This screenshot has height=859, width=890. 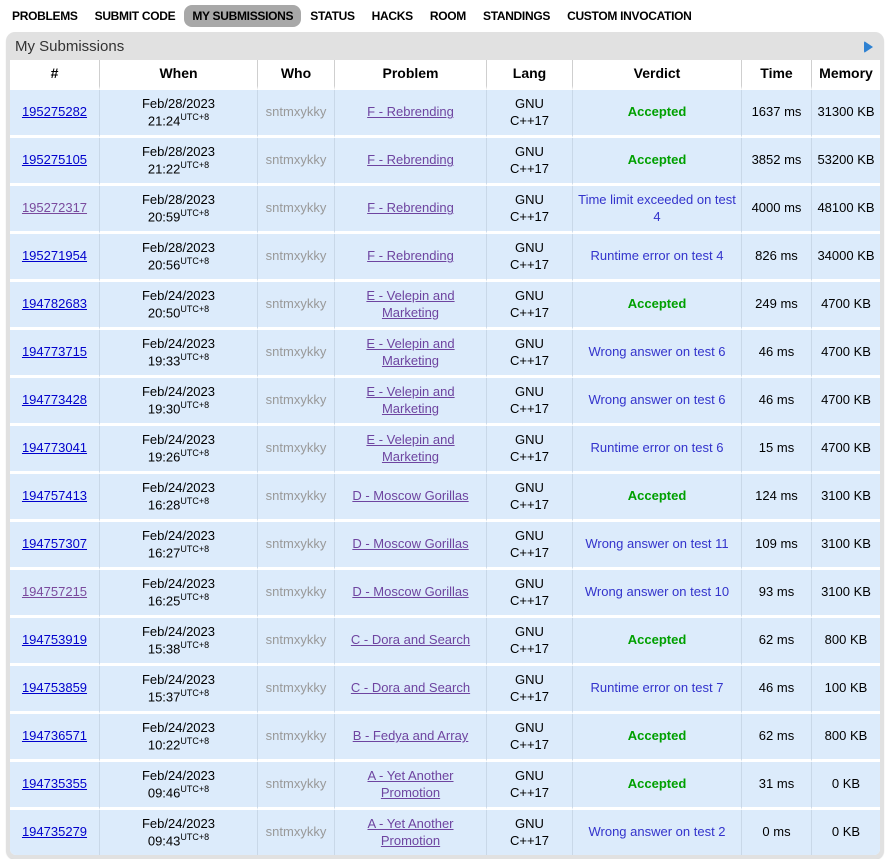 I want to click on submission-id-link: 194735279, so click(x=54, y=832).